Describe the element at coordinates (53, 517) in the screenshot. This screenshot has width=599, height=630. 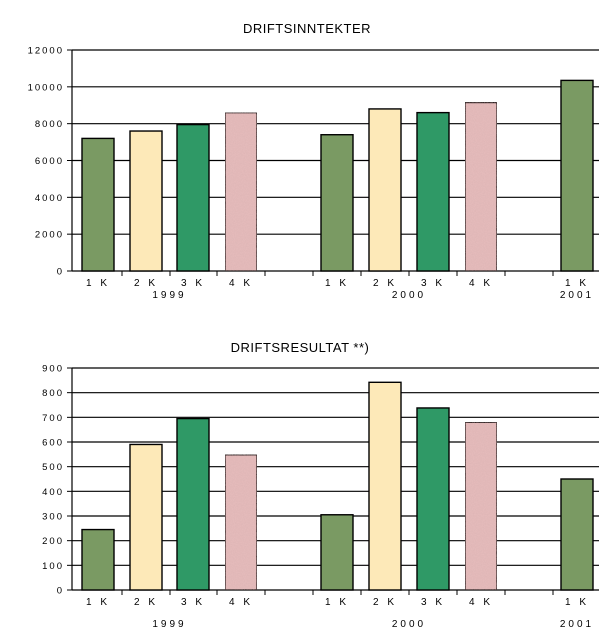
I see `y-tick-label: 300` at that location.